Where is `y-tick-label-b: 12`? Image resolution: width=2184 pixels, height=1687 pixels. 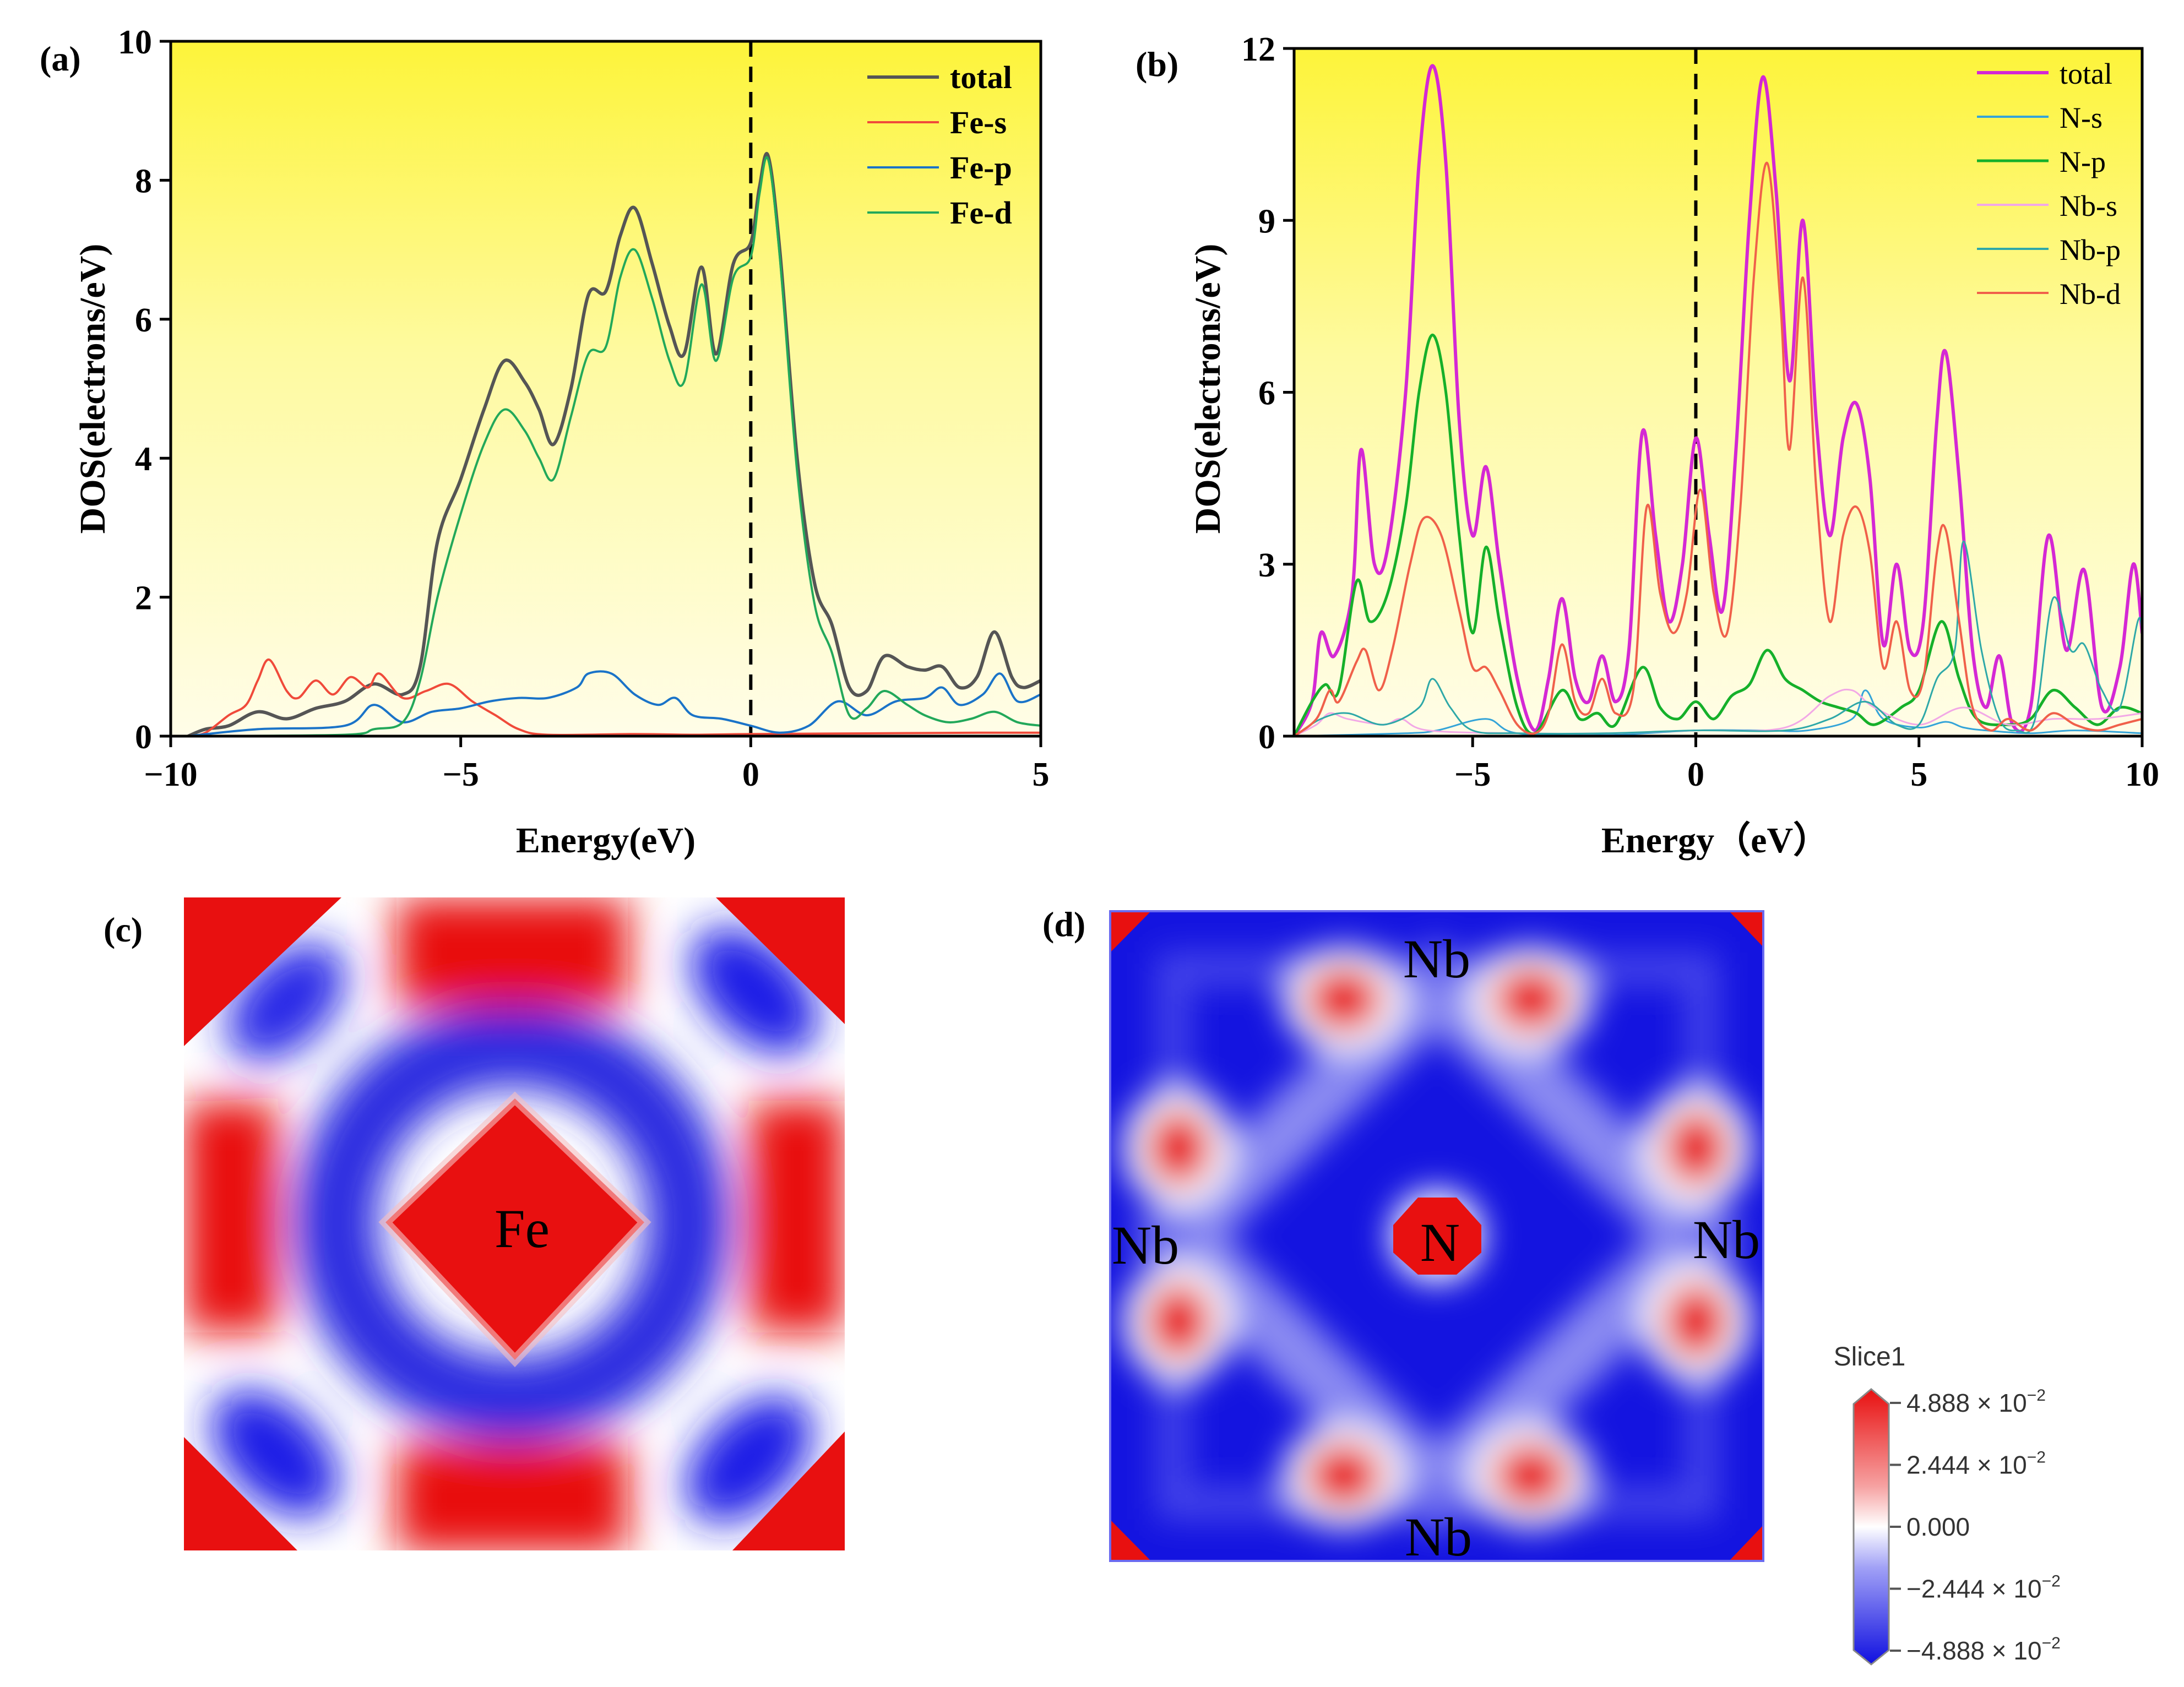 y-tick-label-b: 12 is located at coordinates (1258, 49).